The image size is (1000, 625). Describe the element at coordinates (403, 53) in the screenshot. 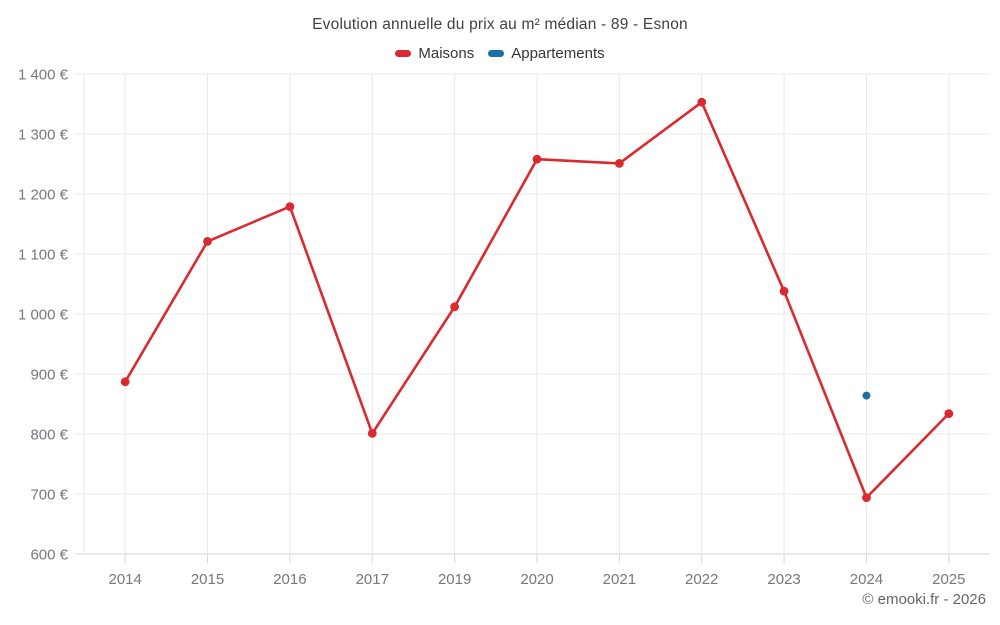

I see `legend-swatch-maisons` at that location.